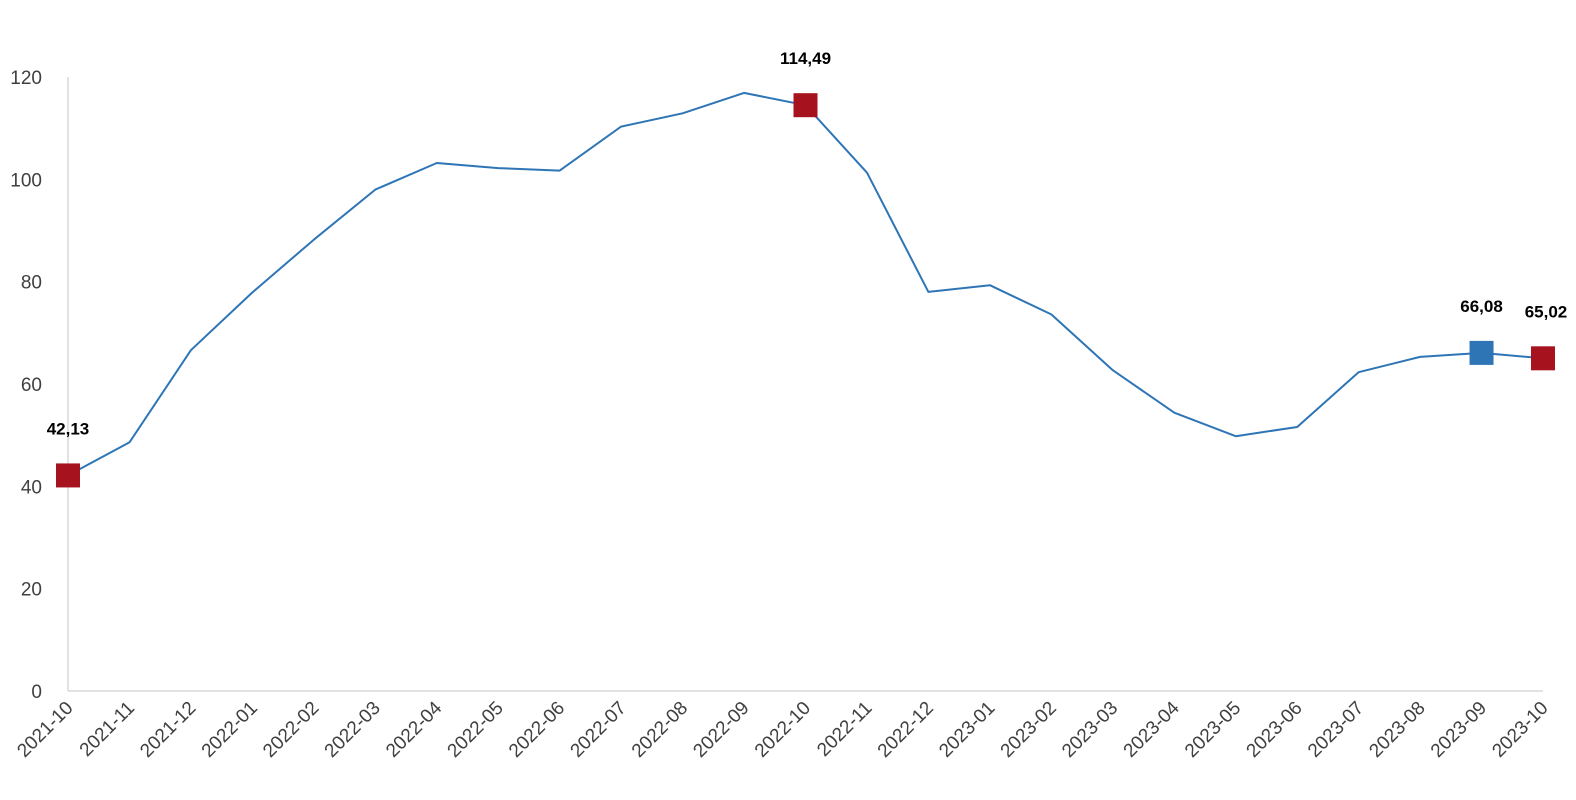  Describe the element at coordinates (26, 180) in the screenshot. I see `y-tick-label: 100` at that location.